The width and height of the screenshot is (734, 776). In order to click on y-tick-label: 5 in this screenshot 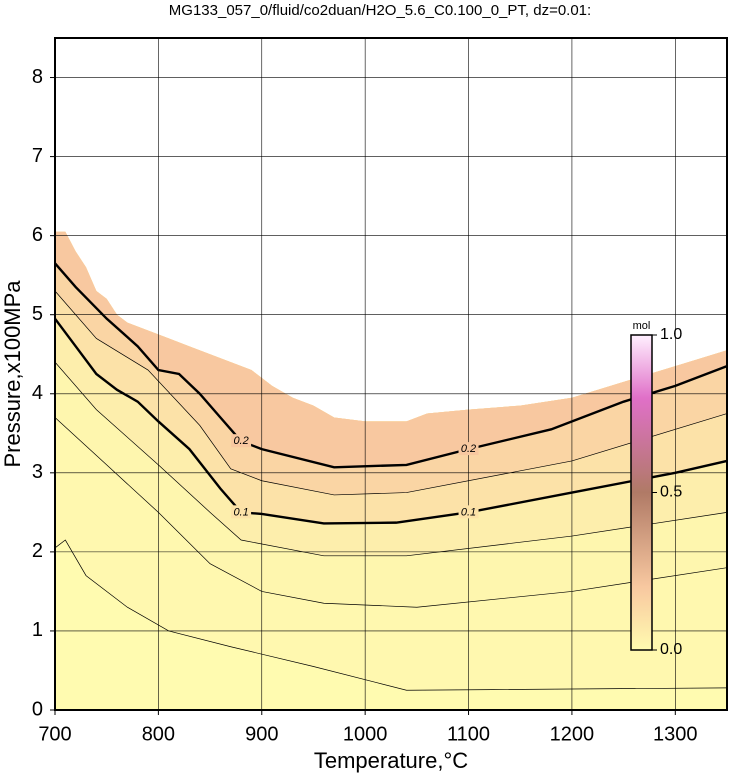, I will do `click(37, 314)`.